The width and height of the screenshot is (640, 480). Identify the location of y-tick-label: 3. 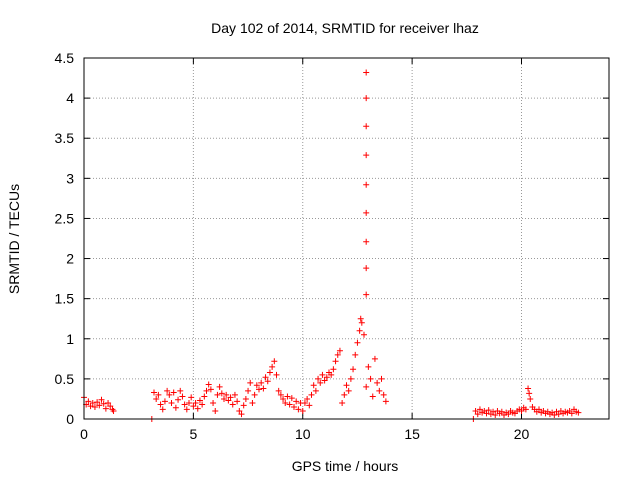
(70, 178).